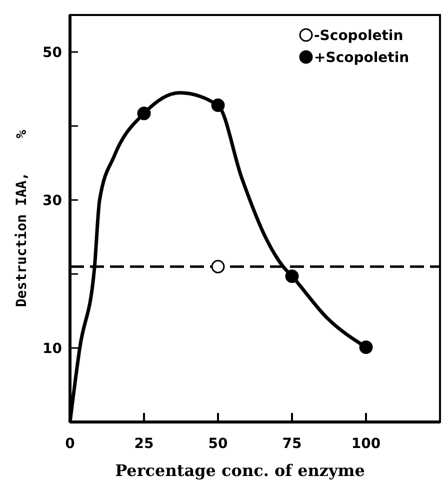 This screenshot has height=485, width=443. I want to click on y-tick-label: 30, so click(52, 201).